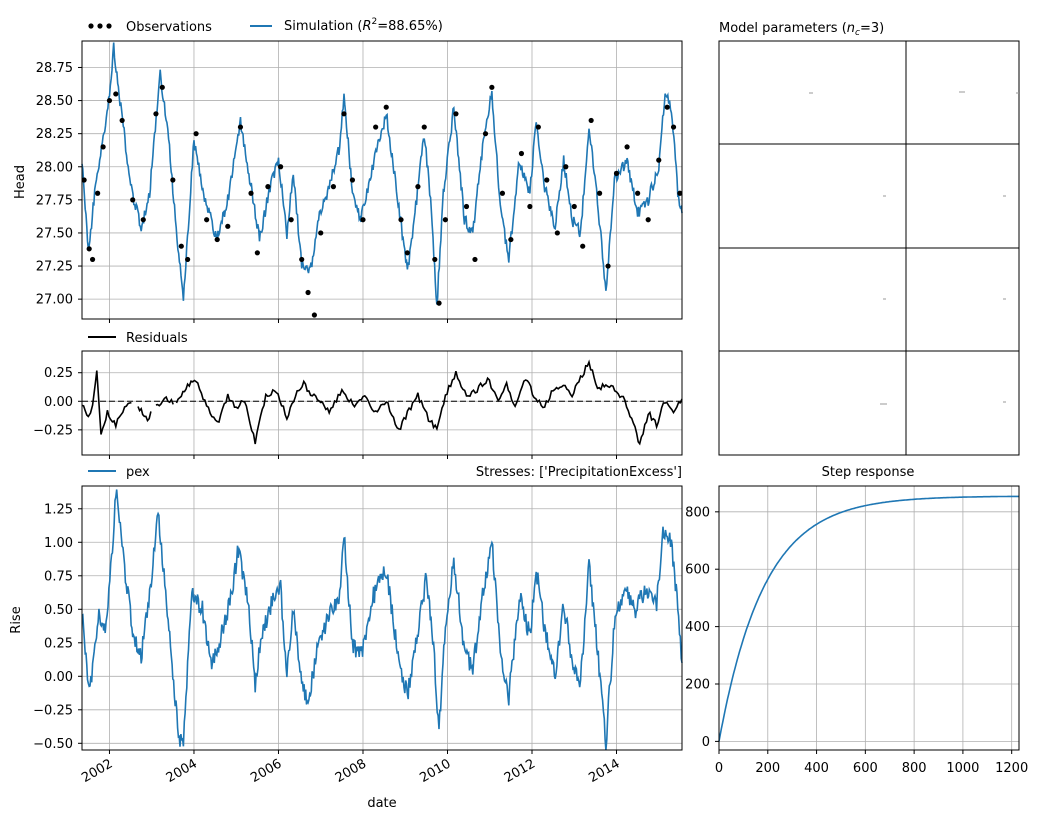  I want to click on legend-pex-label: pex, so click(138, 472).